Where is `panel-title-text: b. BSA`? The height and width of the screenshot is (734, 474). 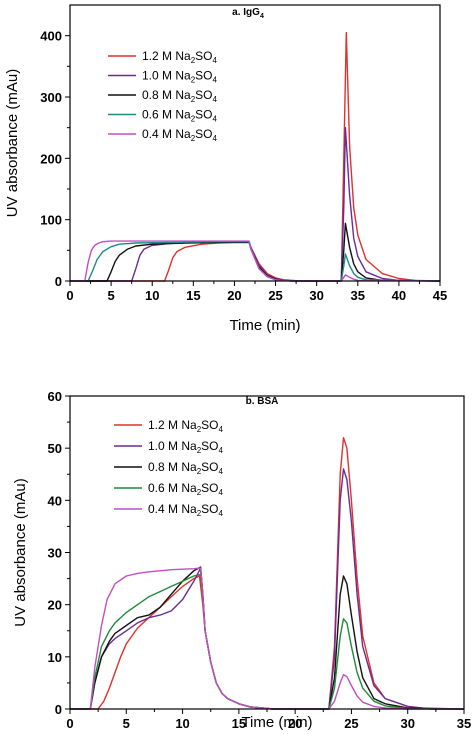 panel-title-text: b. BSA is located at coordinates (262, 401).